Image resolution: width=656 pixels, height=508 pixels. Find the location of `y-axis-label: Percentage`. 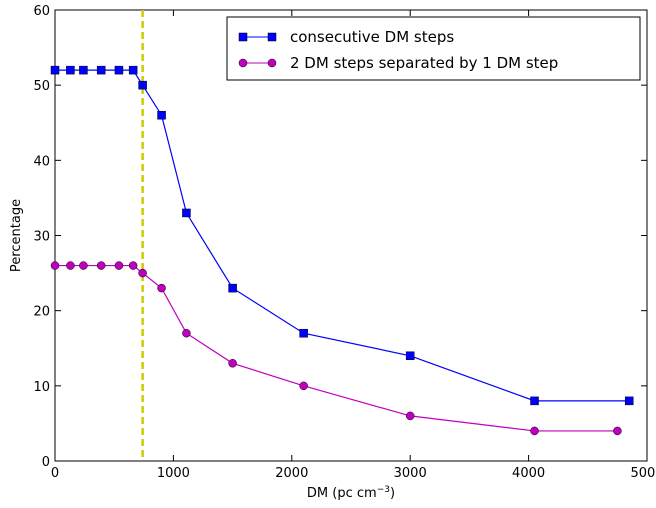

y-axis-label: Percentage is located at coordinates (16, 235).